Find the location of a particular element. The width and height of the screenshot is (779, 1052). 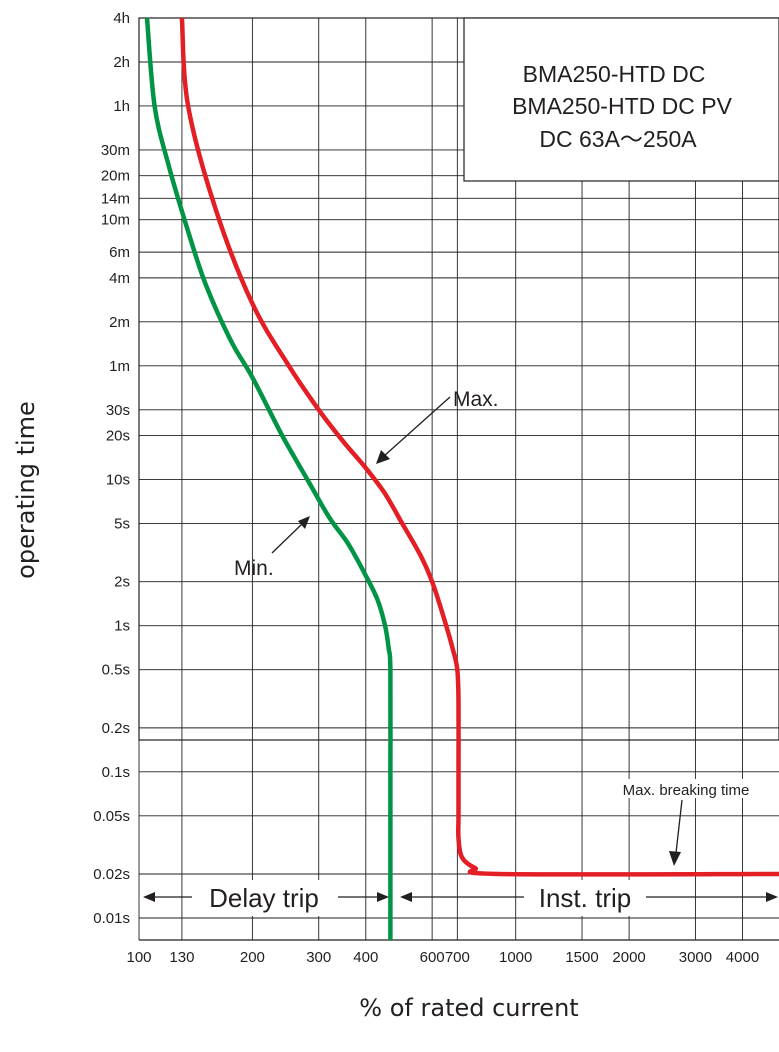

model-title-line-1: BMA250-HTD DC is located at coordinates (614, 74).